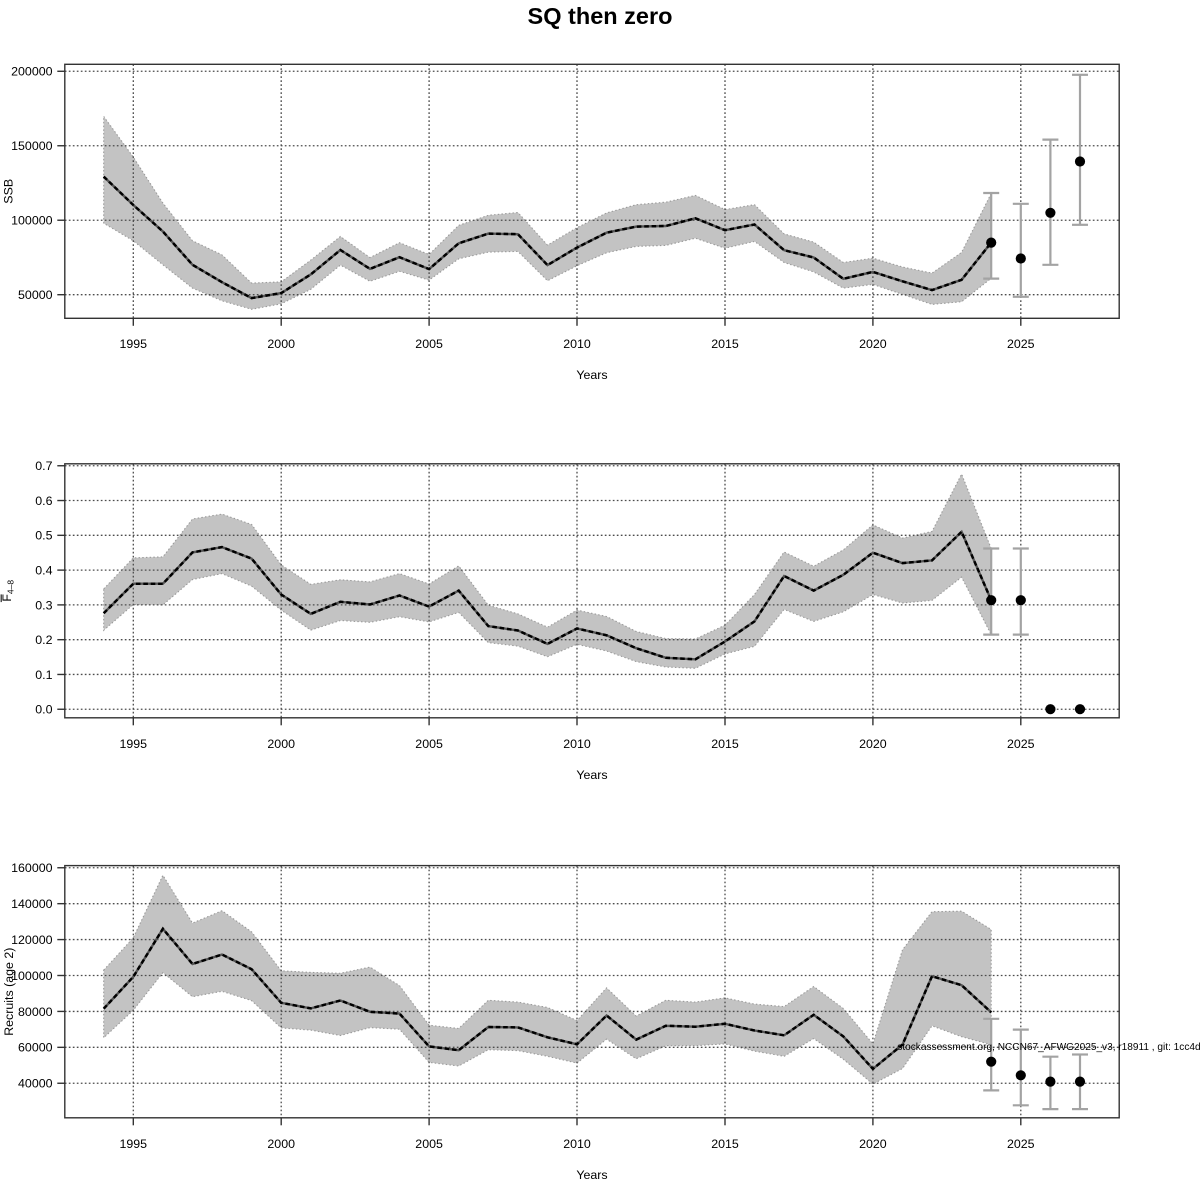  Describe the element at coordinates (31, 940) in the screenshot. I see `svg-text: 120000` at that location.